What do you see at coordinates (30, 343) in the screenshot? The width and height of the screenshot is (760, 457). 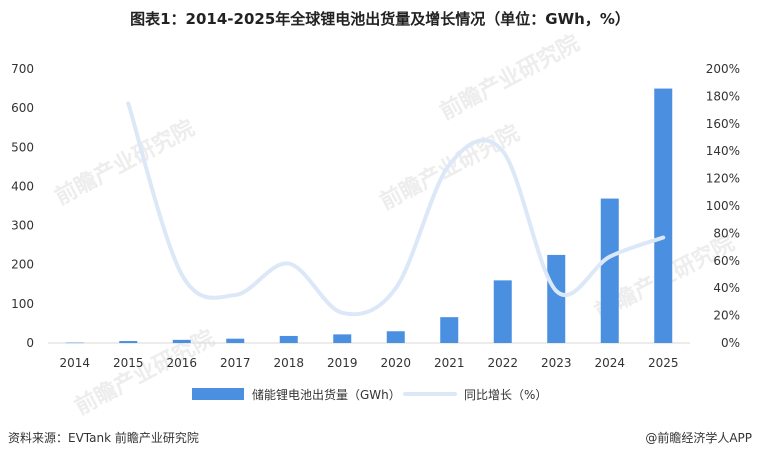 I see `left-axis-tick-label: 0` at bounding box center [30, 343].